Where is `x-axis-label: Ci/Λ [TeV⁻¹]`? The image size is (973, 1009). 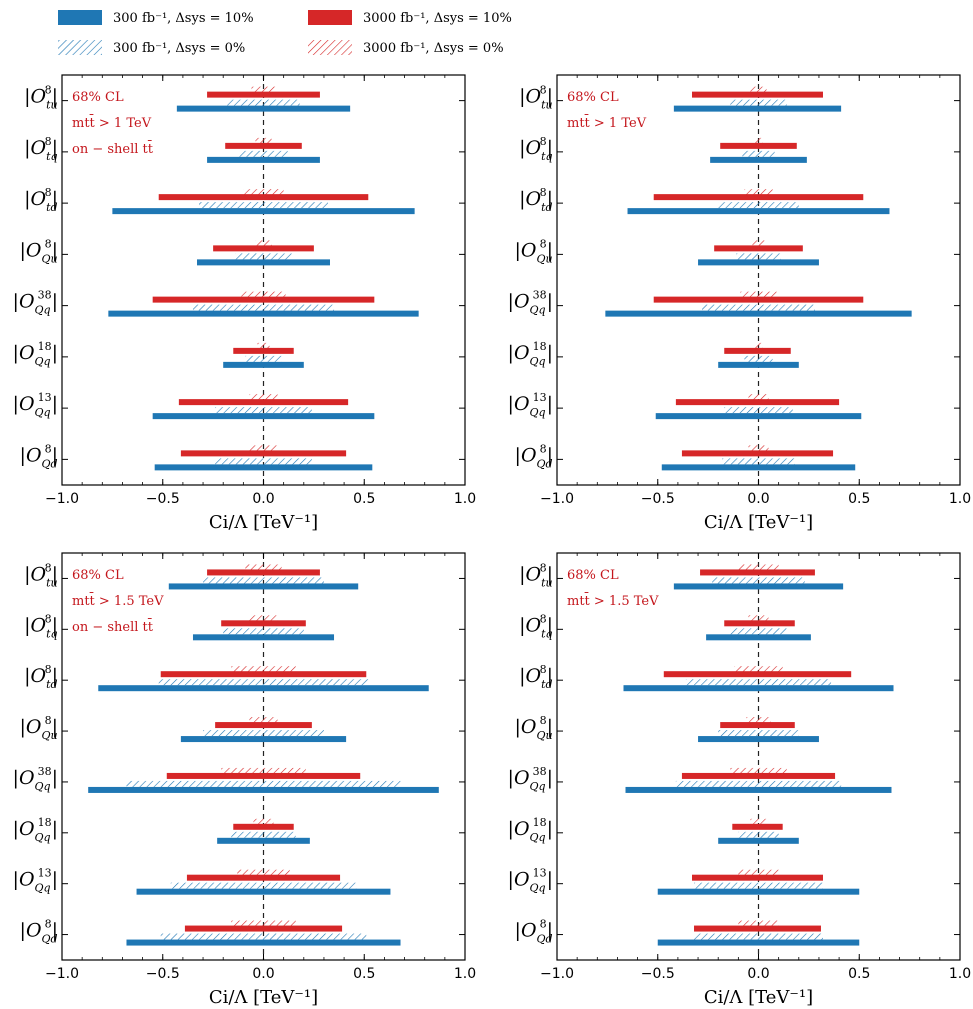 x-axis-label: Ci/Λ [TeV⁻¹] is located at coordinates (758, 997).